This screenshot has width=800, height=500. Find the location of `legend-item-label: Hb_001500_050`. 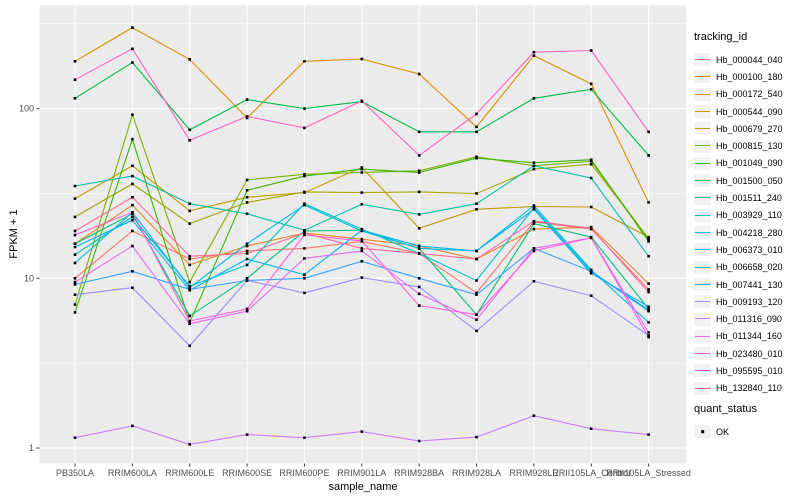

legend-item-label: Hb_001500_050 is located at coordinates (749, 180).